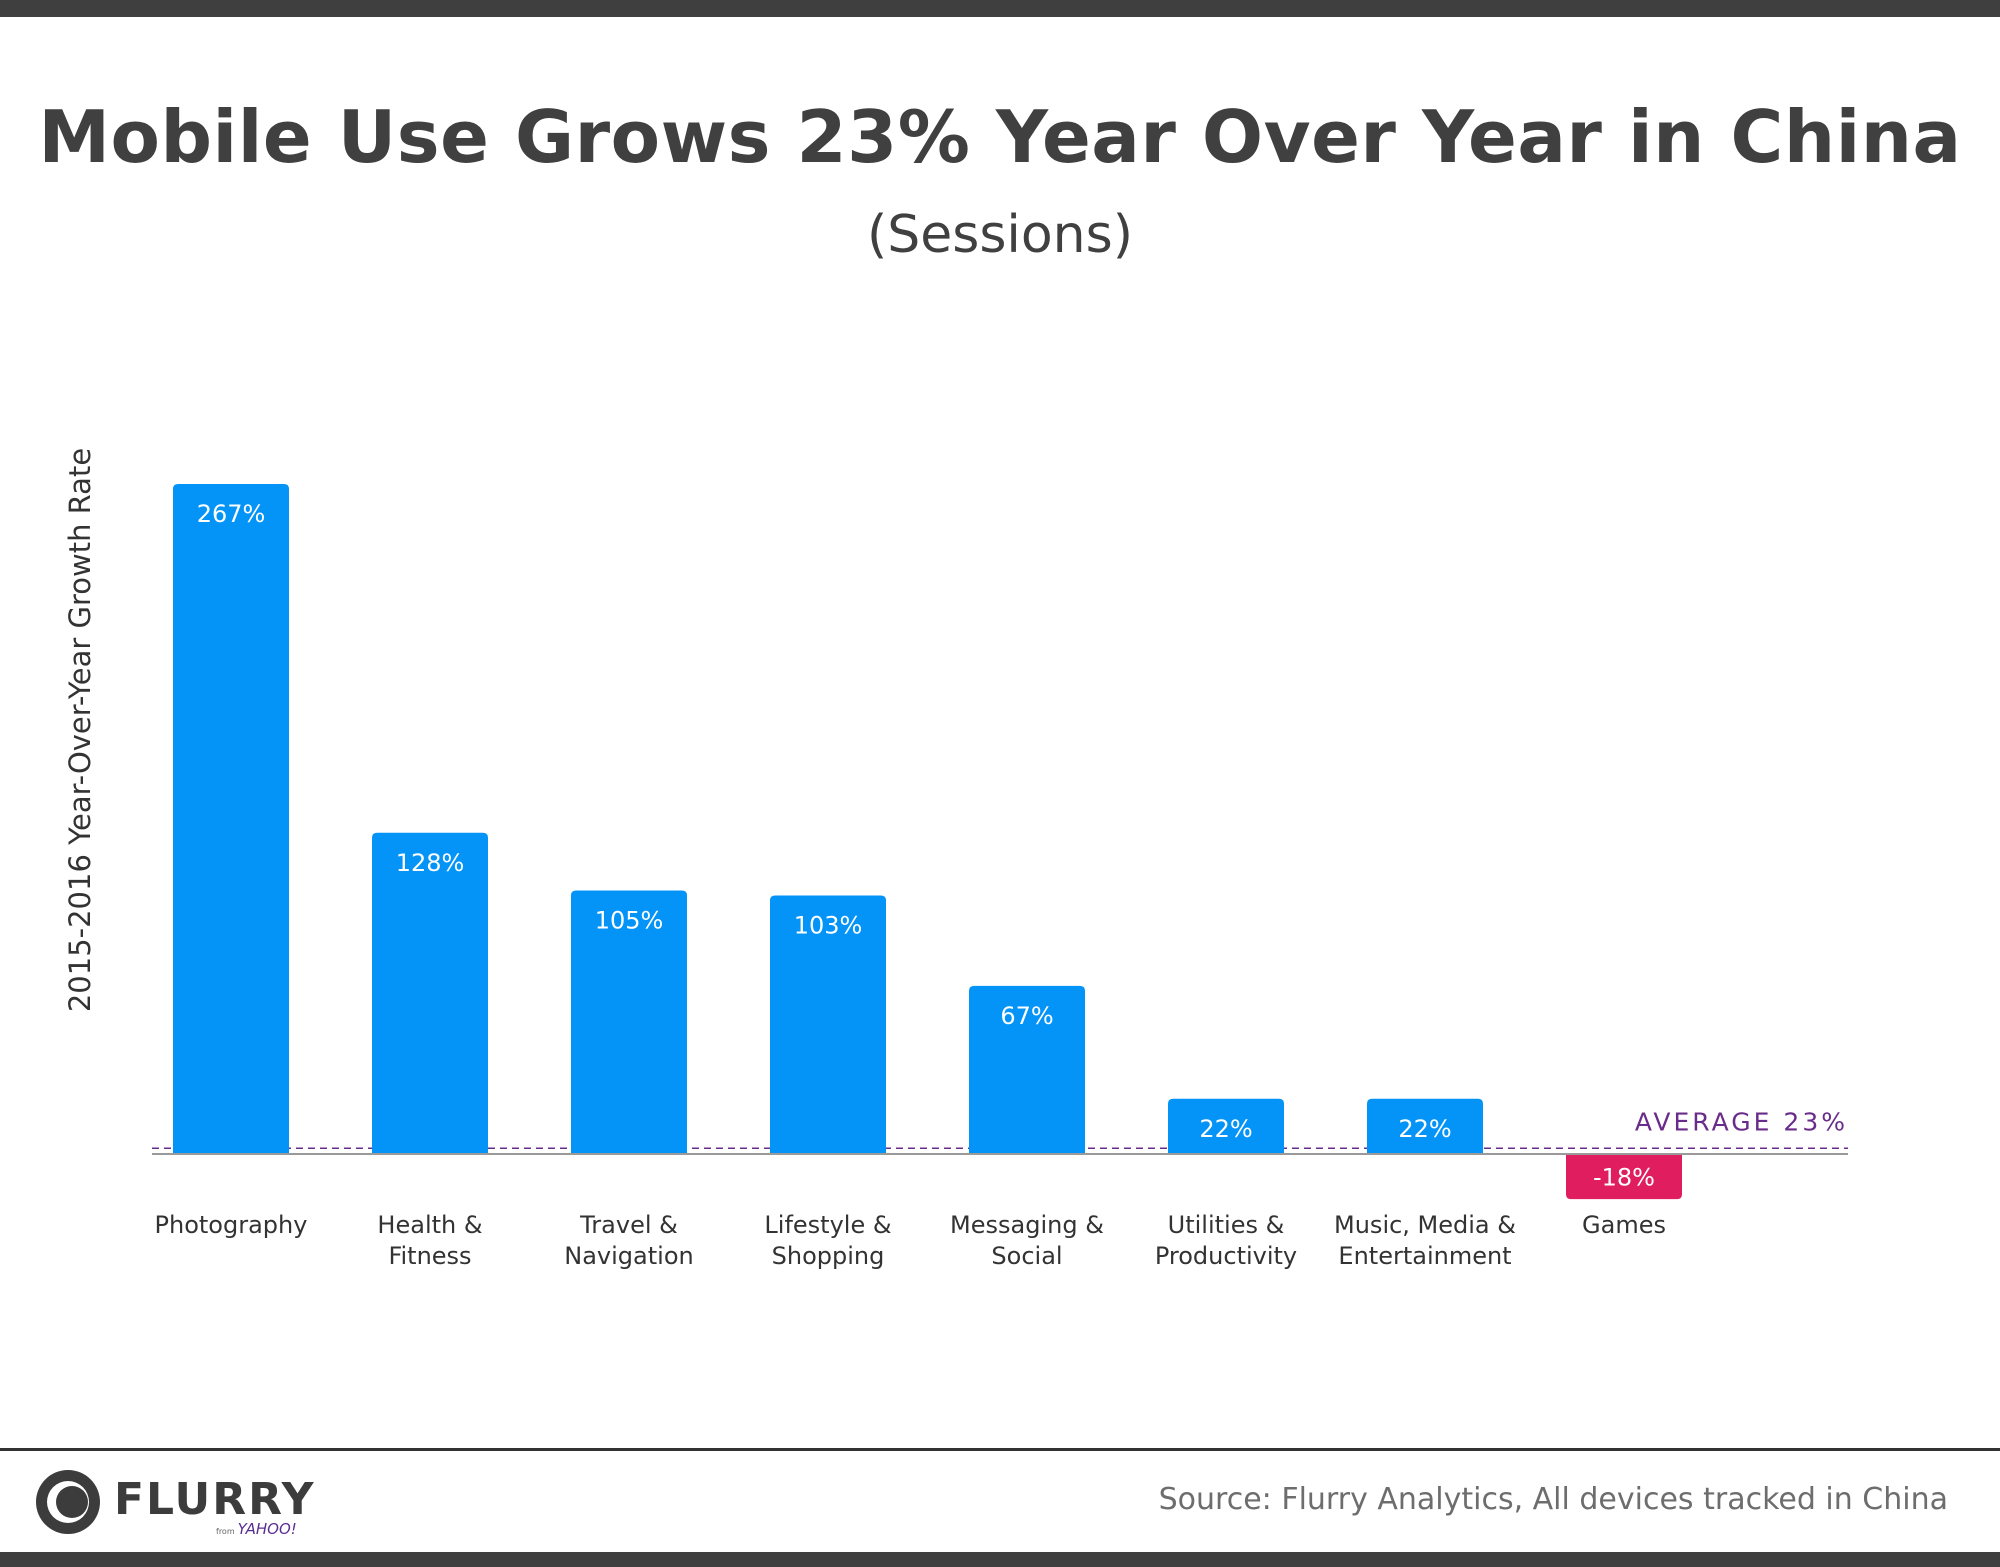 Image resolution: width=2000 pixels, height=1567 pixels. I want to click on category-label-line: Health &, so click(429, 1225).